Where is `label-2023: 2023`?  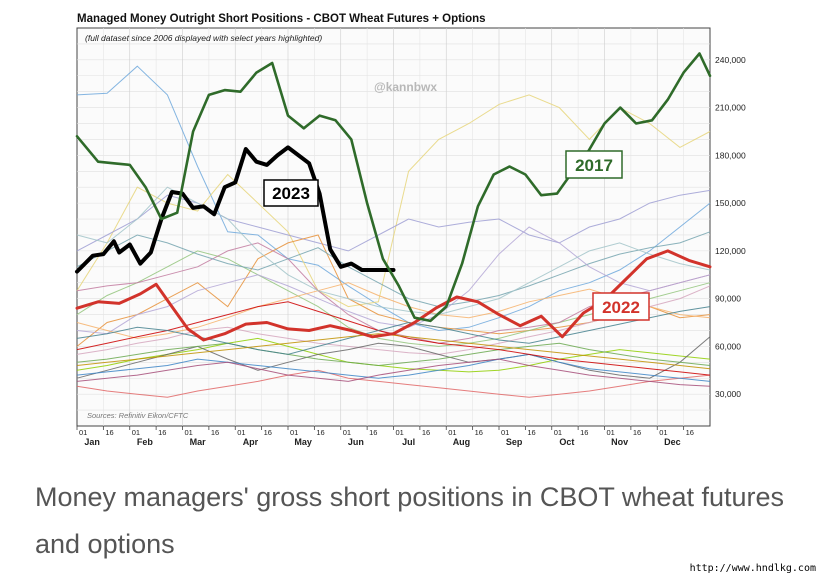 label-2023: 2023 is located at coordinates (291, 193).